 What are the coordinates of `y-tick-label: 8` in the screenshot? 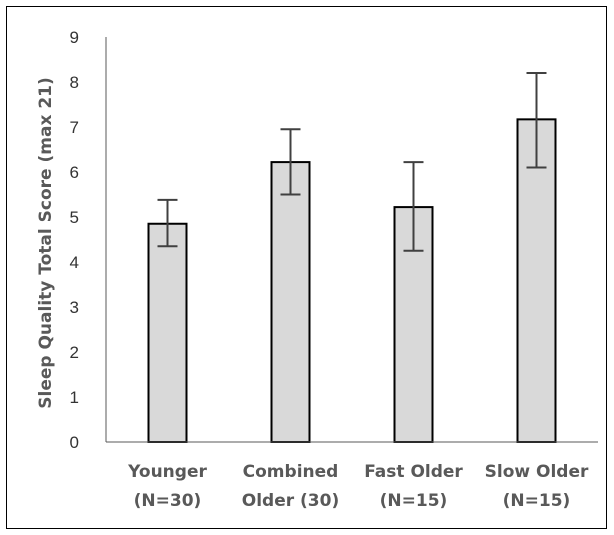 It's located at (74, 82).